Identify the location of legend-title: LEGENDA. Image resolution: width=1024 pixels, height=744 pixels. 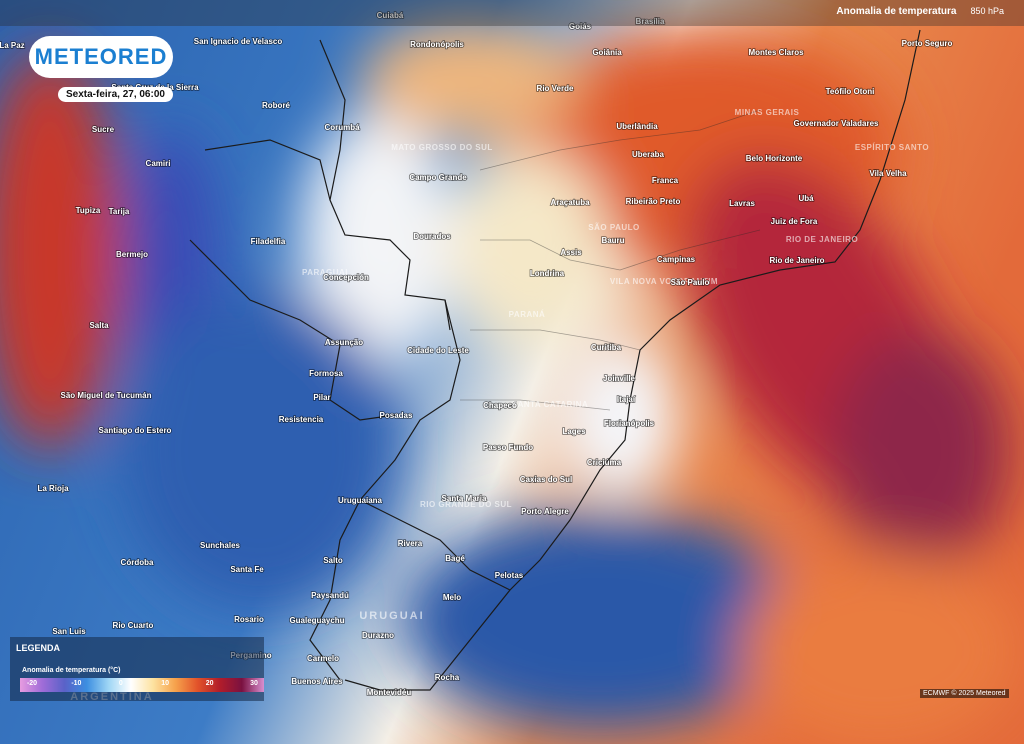
(38, 648).